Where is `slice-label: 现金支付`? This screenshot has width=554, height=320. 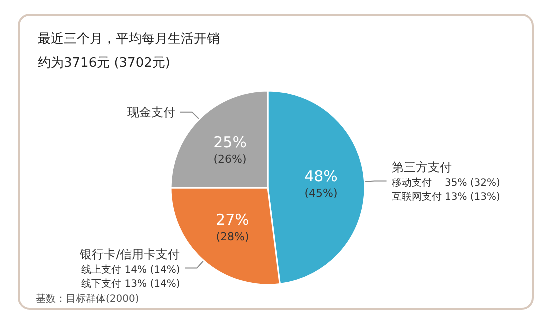 slice-label: 现金支付 is located at coordinates (151, 112).